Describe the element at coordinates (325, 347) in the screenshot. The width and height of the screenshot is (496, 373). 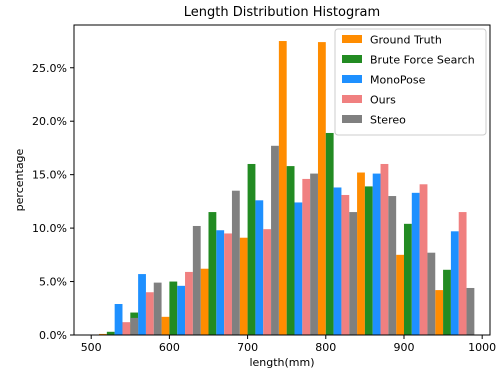
I see `x-tick-label: 800` at that location.